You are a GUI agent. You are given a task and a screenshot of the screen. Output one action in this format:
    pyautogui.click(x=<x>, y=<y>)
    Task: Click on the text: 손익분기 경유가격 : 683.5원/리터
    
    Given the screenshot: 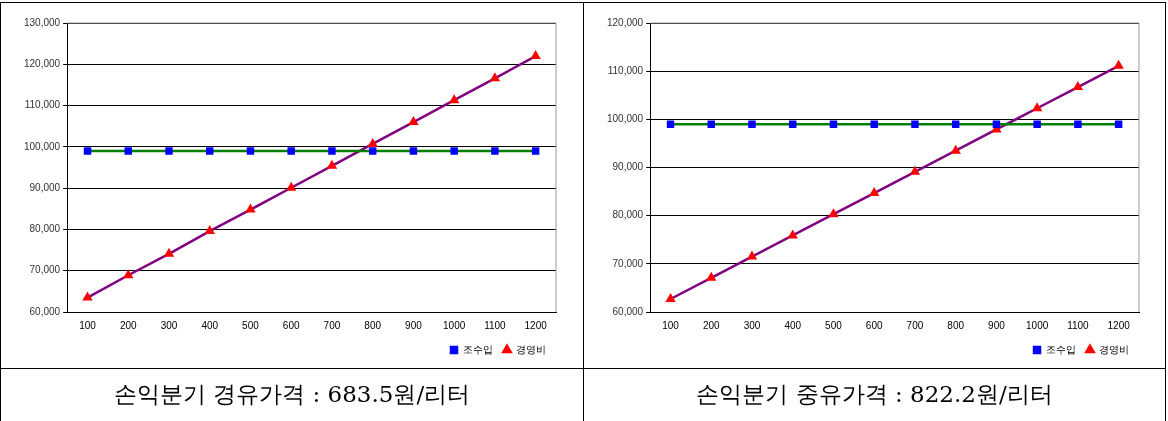 What is the action you would take?
    pyautogui.click(x=292, y=394)
    